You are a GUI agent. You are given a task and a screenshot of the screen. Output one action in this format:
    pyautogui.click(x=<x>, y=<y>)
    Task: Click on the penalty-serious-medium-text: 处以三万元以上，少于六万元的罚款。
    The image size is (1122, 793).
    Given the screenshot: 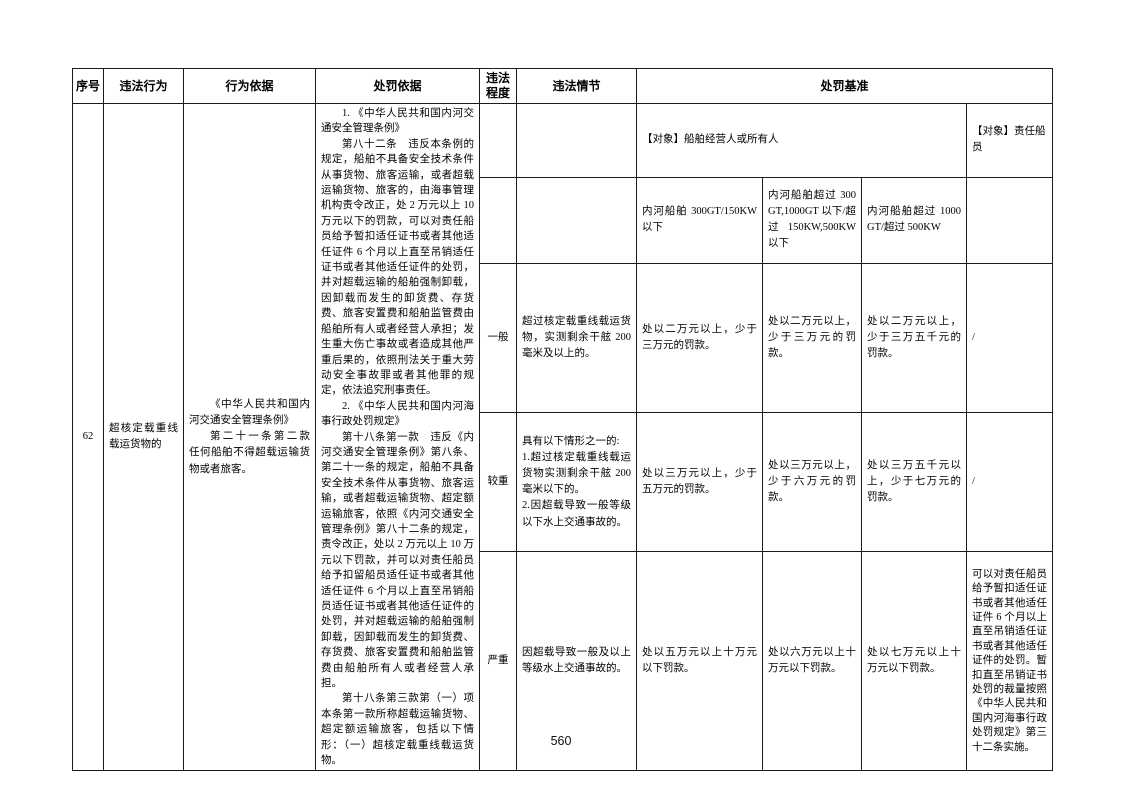 What is the action you would take?
    pyautogui.click(x=812, y=481)
    